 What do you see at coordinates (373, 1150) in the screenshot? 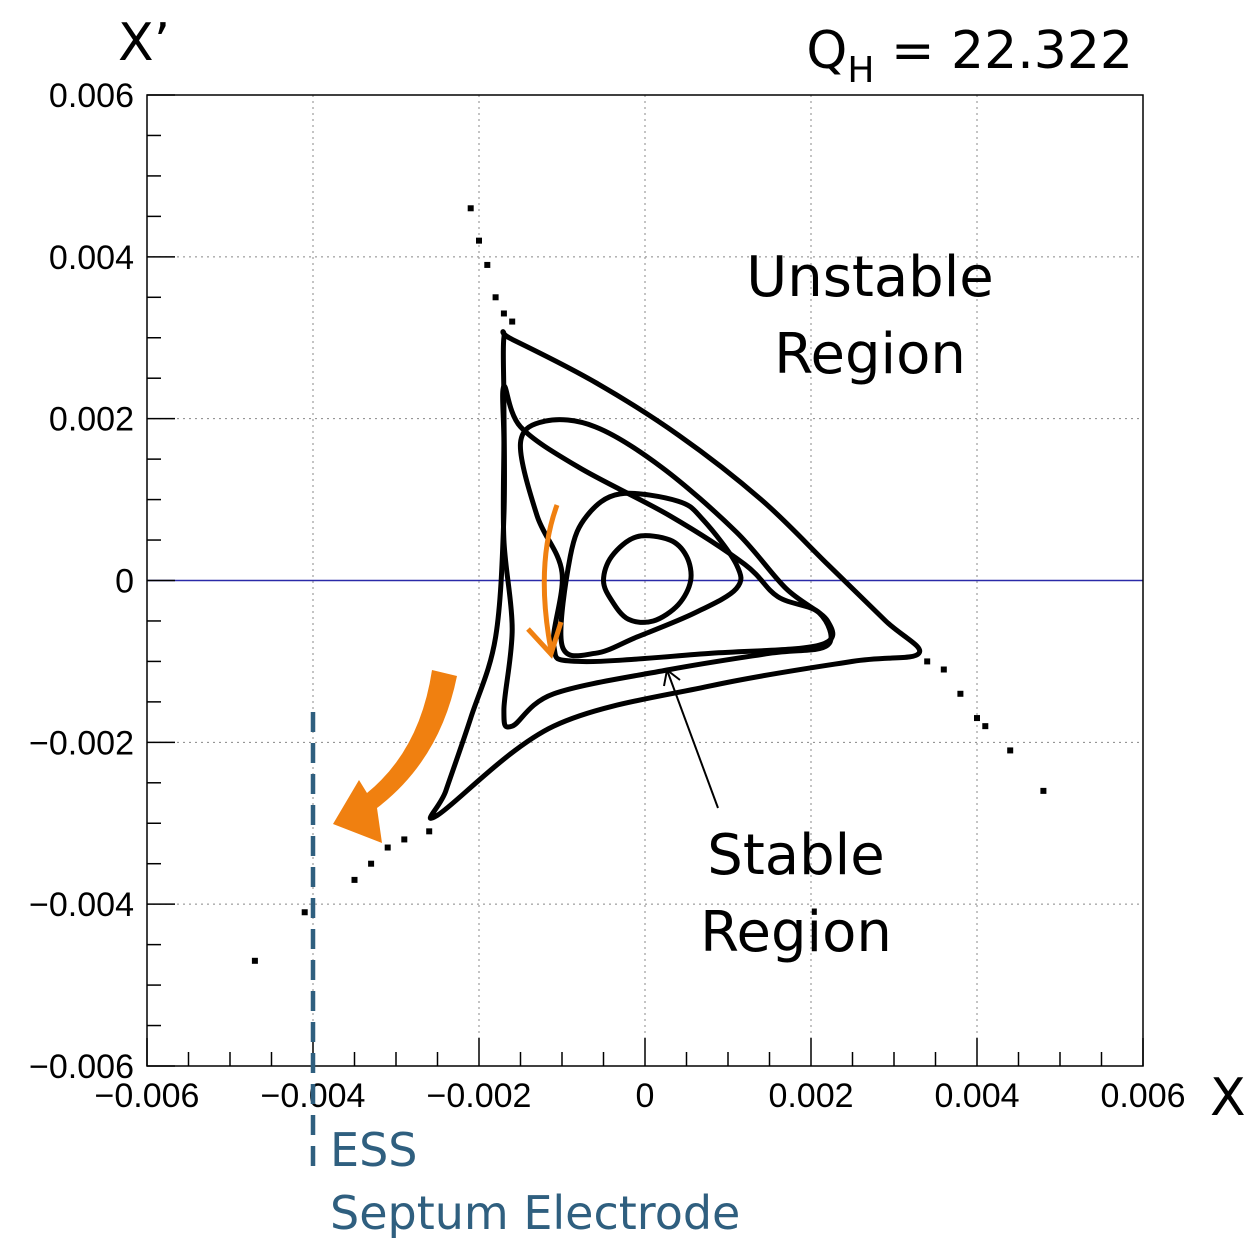
I see `ess-label: ESS` at bounding box center [373, 1150].